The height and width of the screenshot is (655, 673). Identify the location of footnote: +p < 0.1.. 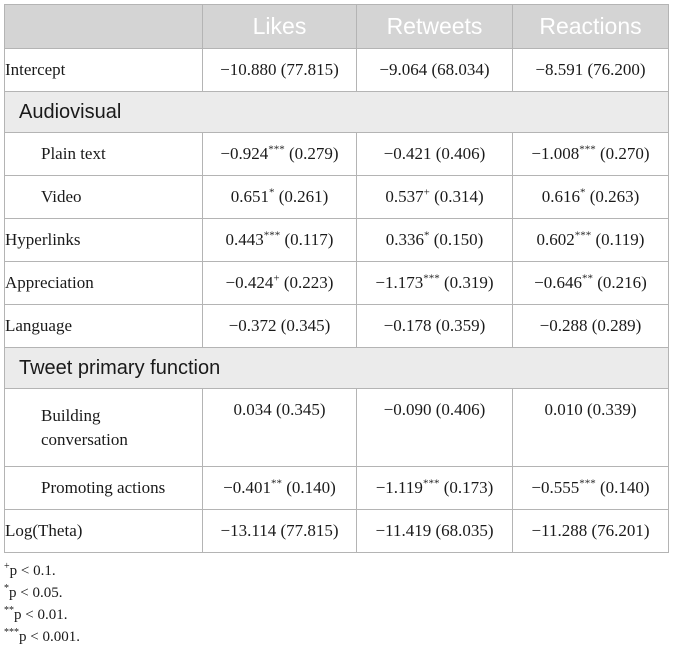
(42, 571).